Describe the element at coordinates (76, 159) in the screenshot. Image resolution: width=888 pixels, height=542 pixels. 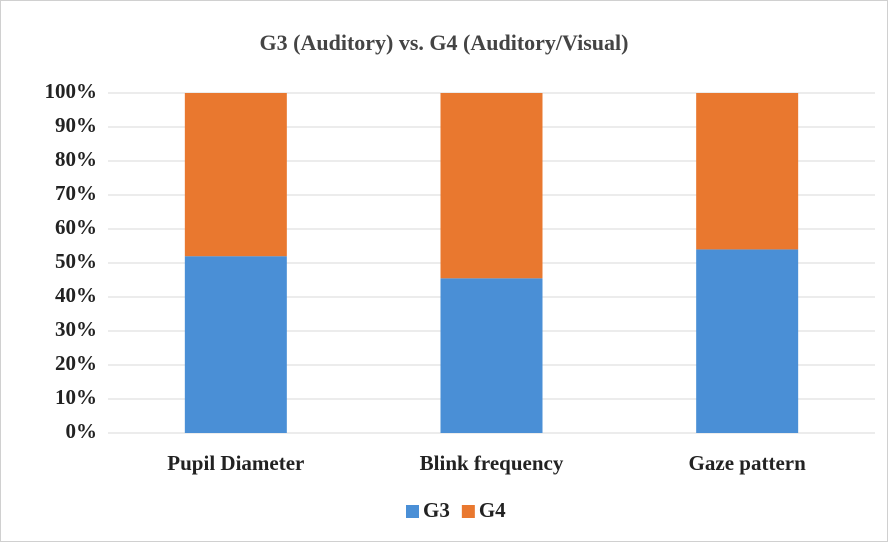
I see `y-tick-label: 80%` at that location.